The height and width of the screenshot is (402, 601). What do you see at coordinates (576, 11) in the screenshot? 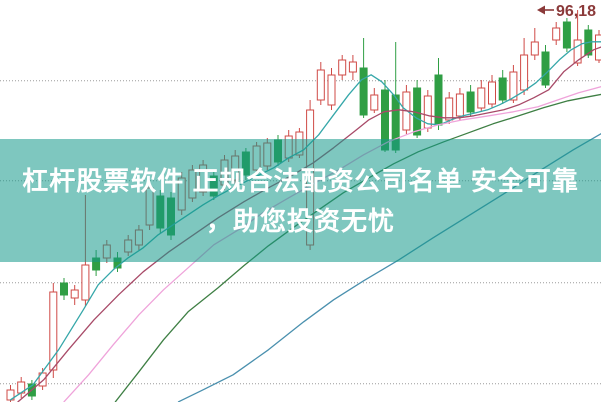
I see `price-marker-label: 96,18` at bounding box center [576, 11].